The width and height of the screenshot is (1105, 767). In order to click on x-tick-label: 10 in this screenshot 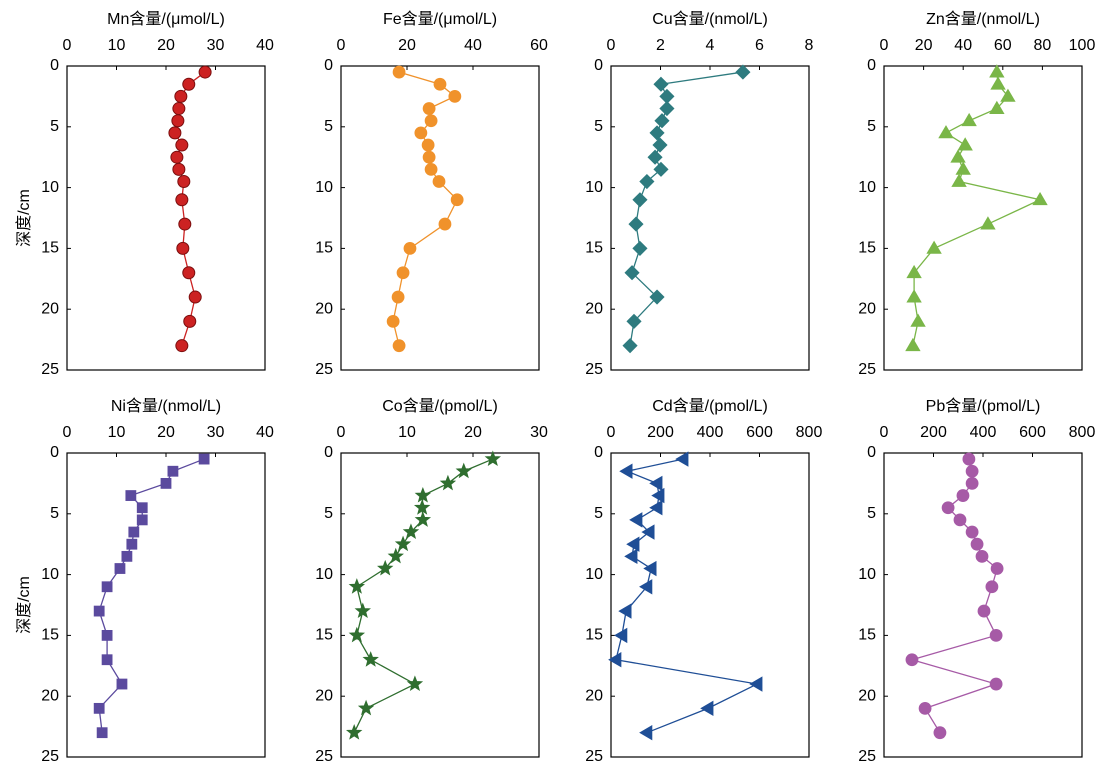, I will do `click(117, 45)`.